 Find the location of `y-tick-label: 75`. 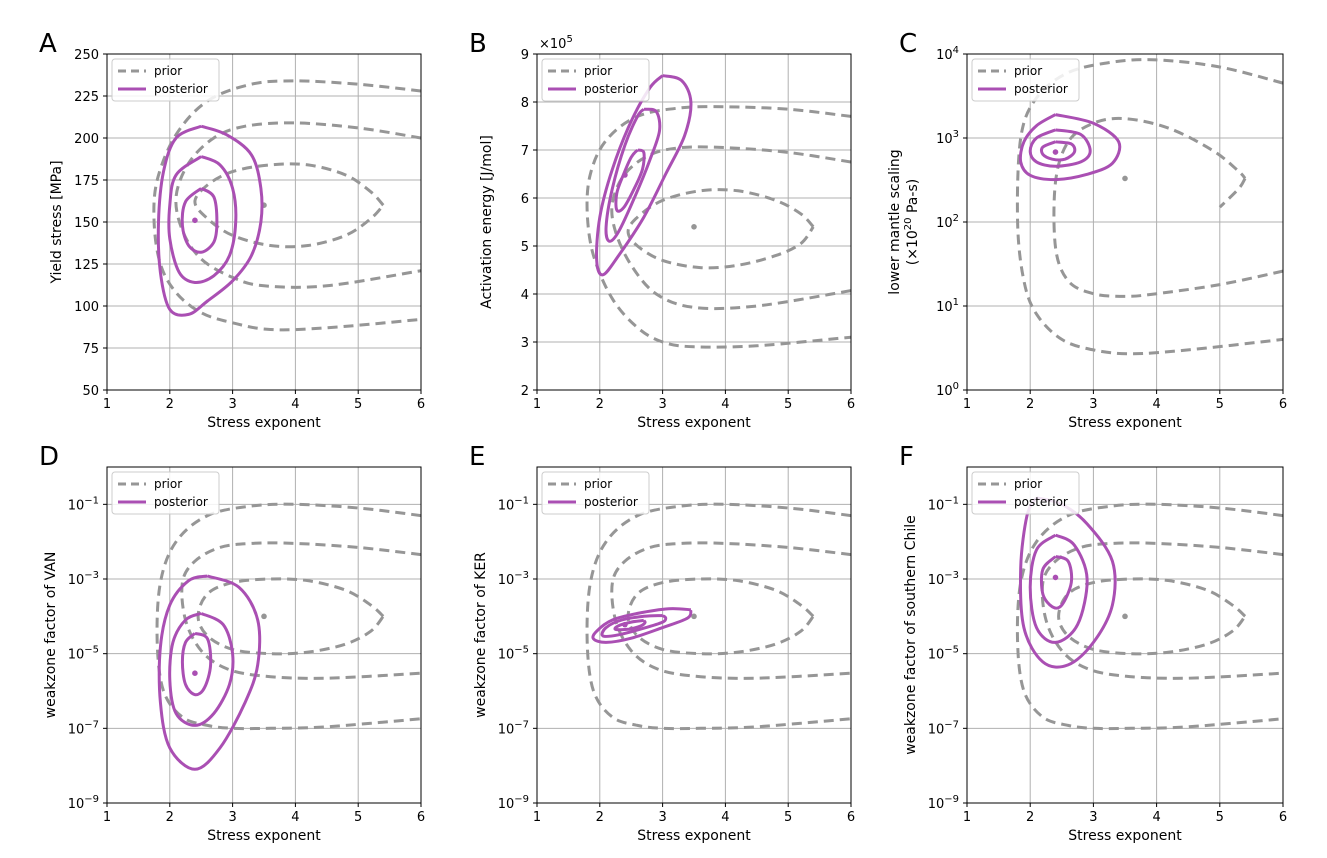

y-tick-label: 75 is located at coordinates (90, 349).